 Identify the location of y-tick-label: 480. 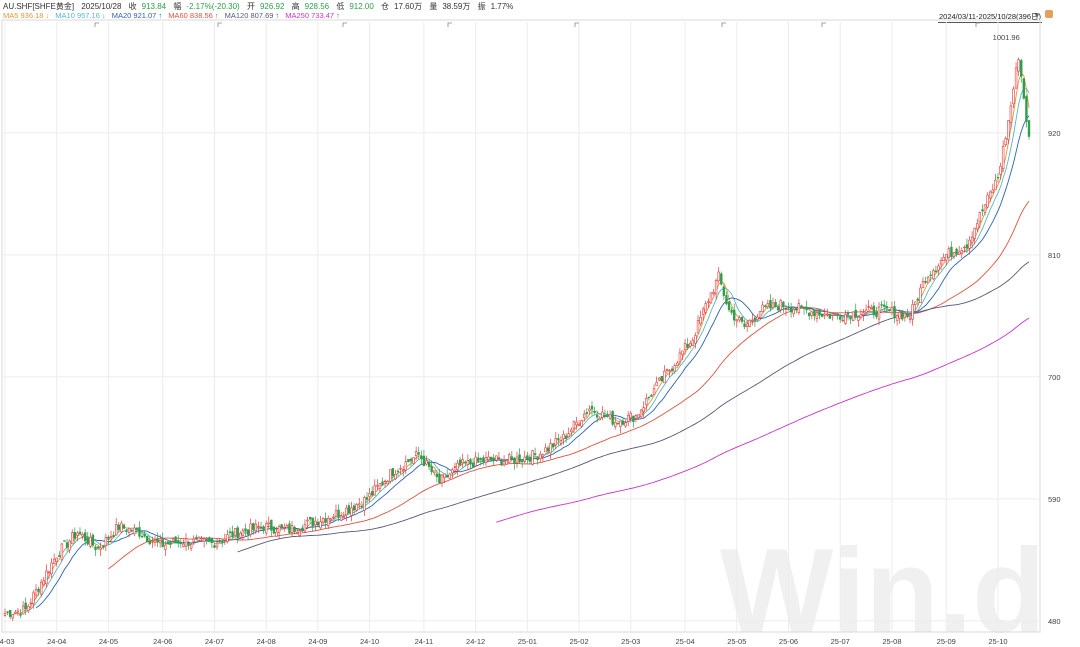
(1054, 621).